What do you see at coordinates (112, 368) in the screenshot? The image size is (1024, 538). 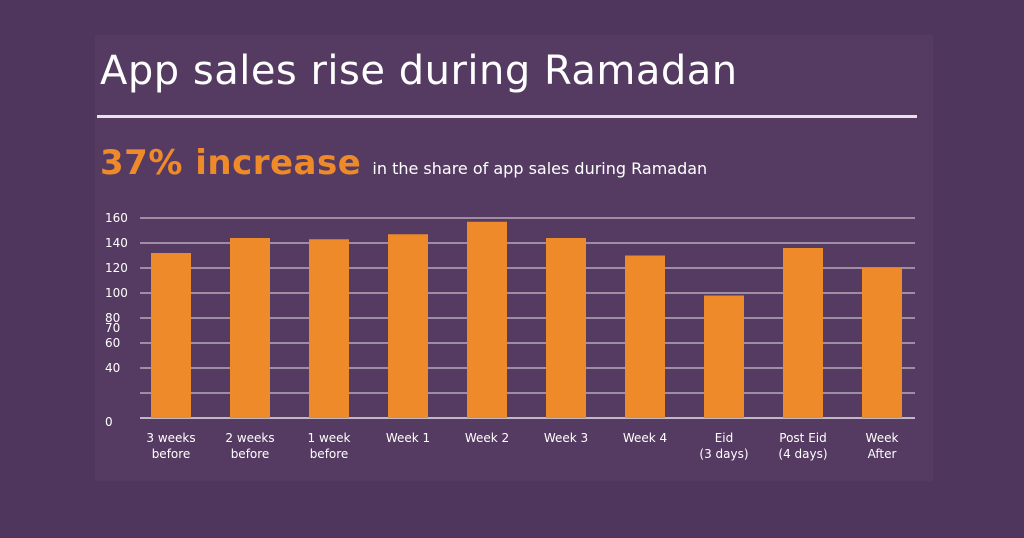 I see `y-tick-label: 40` at bounding box center [112, 368].